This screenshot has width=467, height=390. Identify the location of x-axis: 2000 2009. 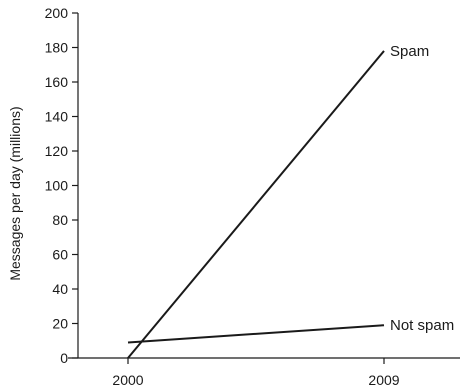
(264, 372).